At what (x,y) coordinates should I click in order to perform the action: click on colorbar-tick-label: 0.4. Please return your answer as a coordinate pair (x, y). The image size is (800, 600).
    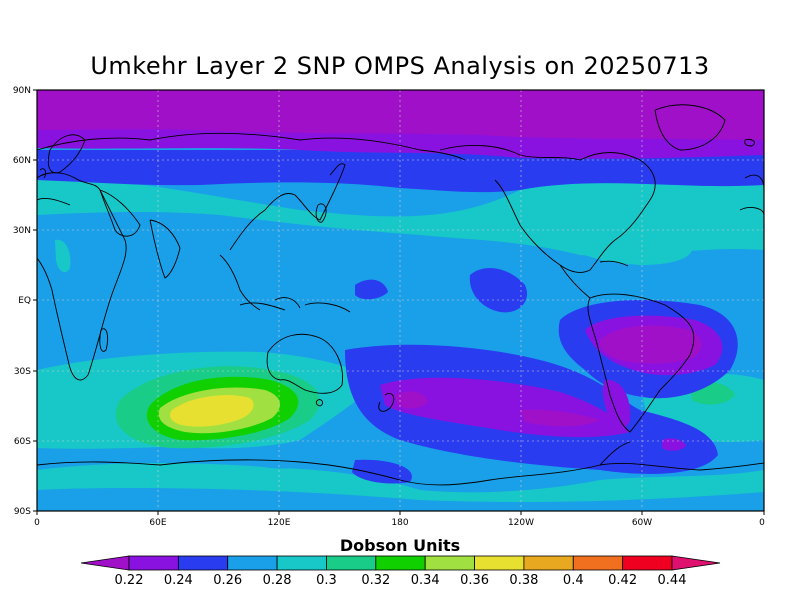
    Looking at the image, I should click on (573, 580).